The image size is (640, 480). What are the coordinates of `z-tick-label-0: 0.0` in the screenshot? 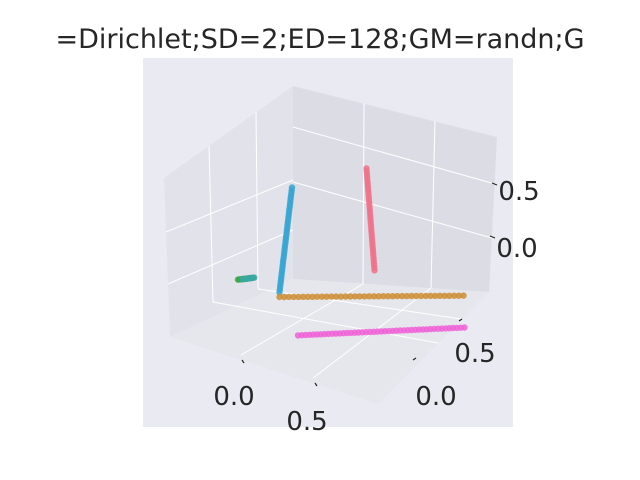 It's located at (516, 249).